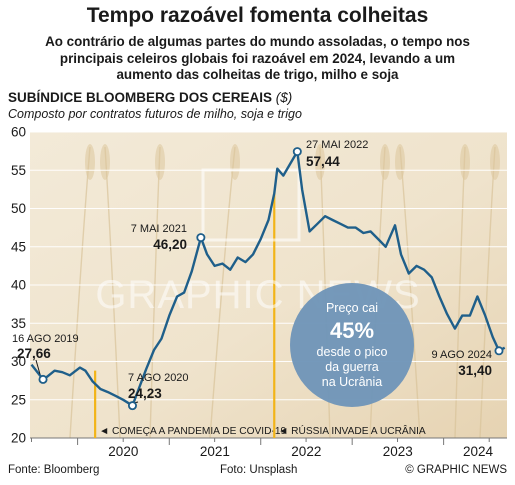 The image size is (515, 485). Describe the element at coordinates (170, 244) in the screenshot. I see `annotation-value-label: 46,20` at that location.